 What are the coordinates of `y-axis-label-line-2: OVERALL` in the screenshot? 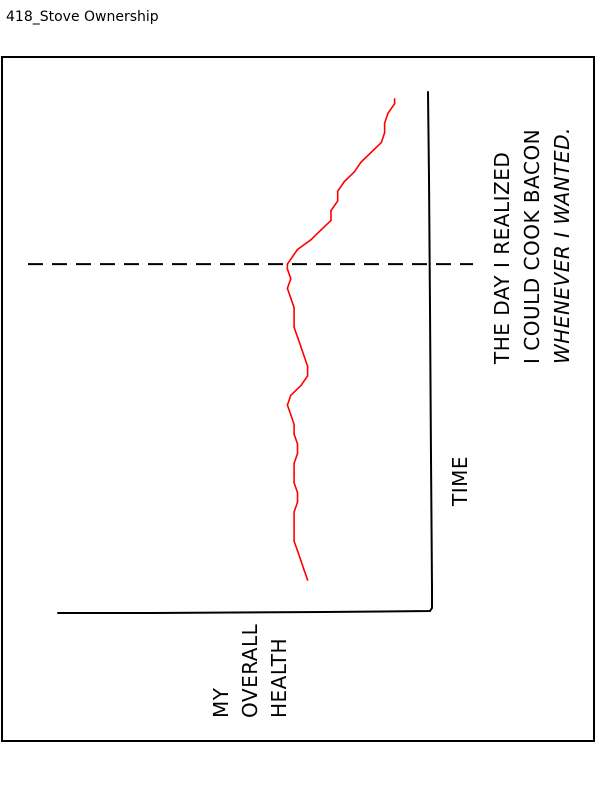 It's located at (250, 670).